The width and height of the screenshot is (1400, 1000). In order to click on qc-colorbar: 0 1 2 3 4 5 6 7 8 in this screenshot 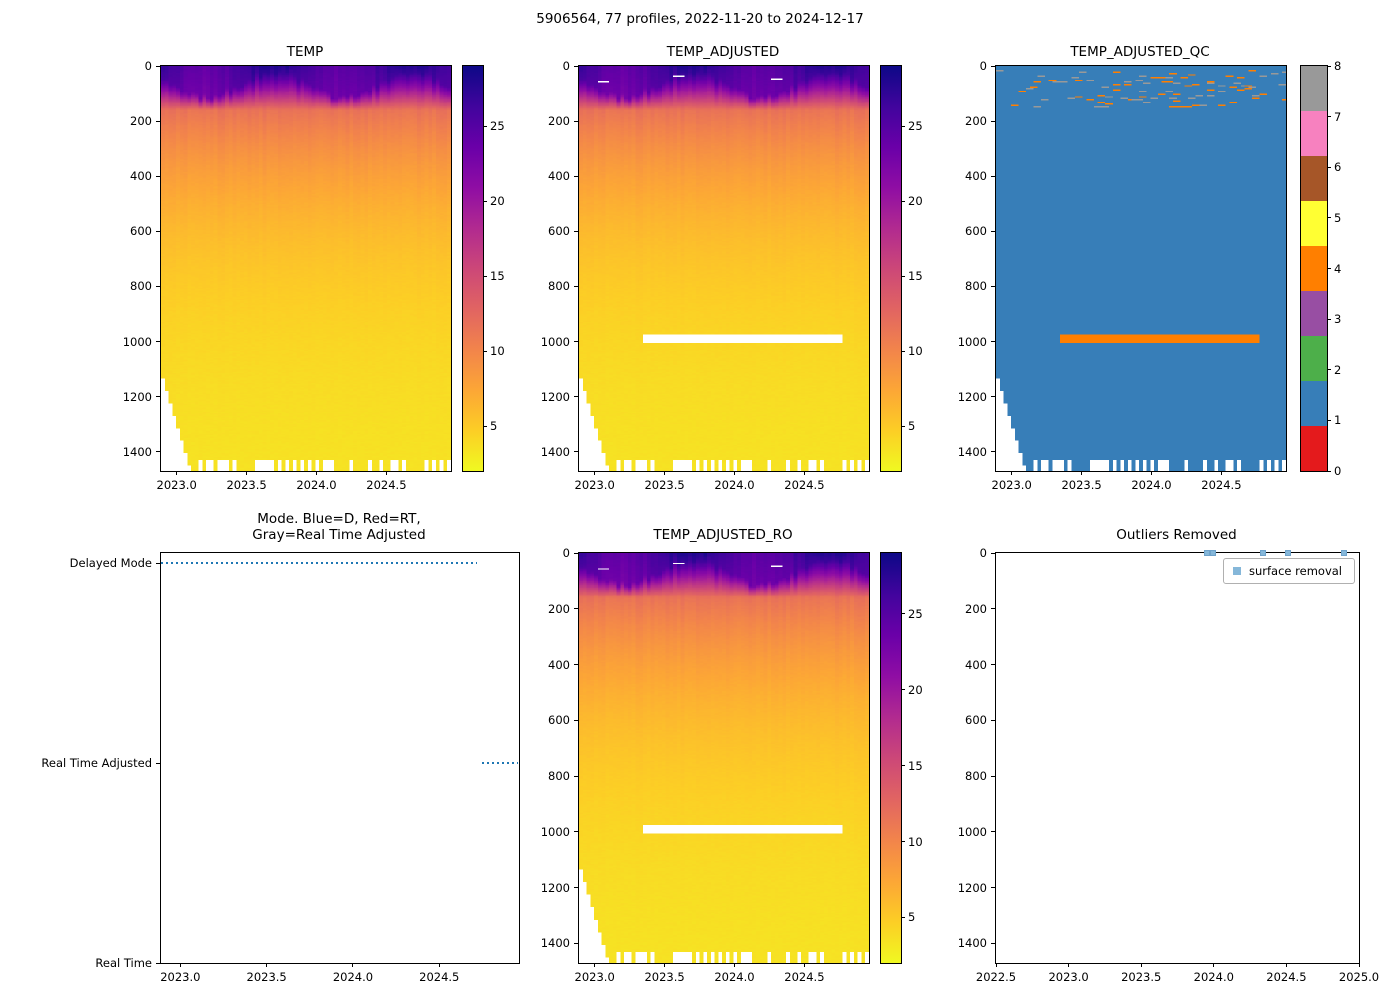, I will do `click(1320, 268)`.